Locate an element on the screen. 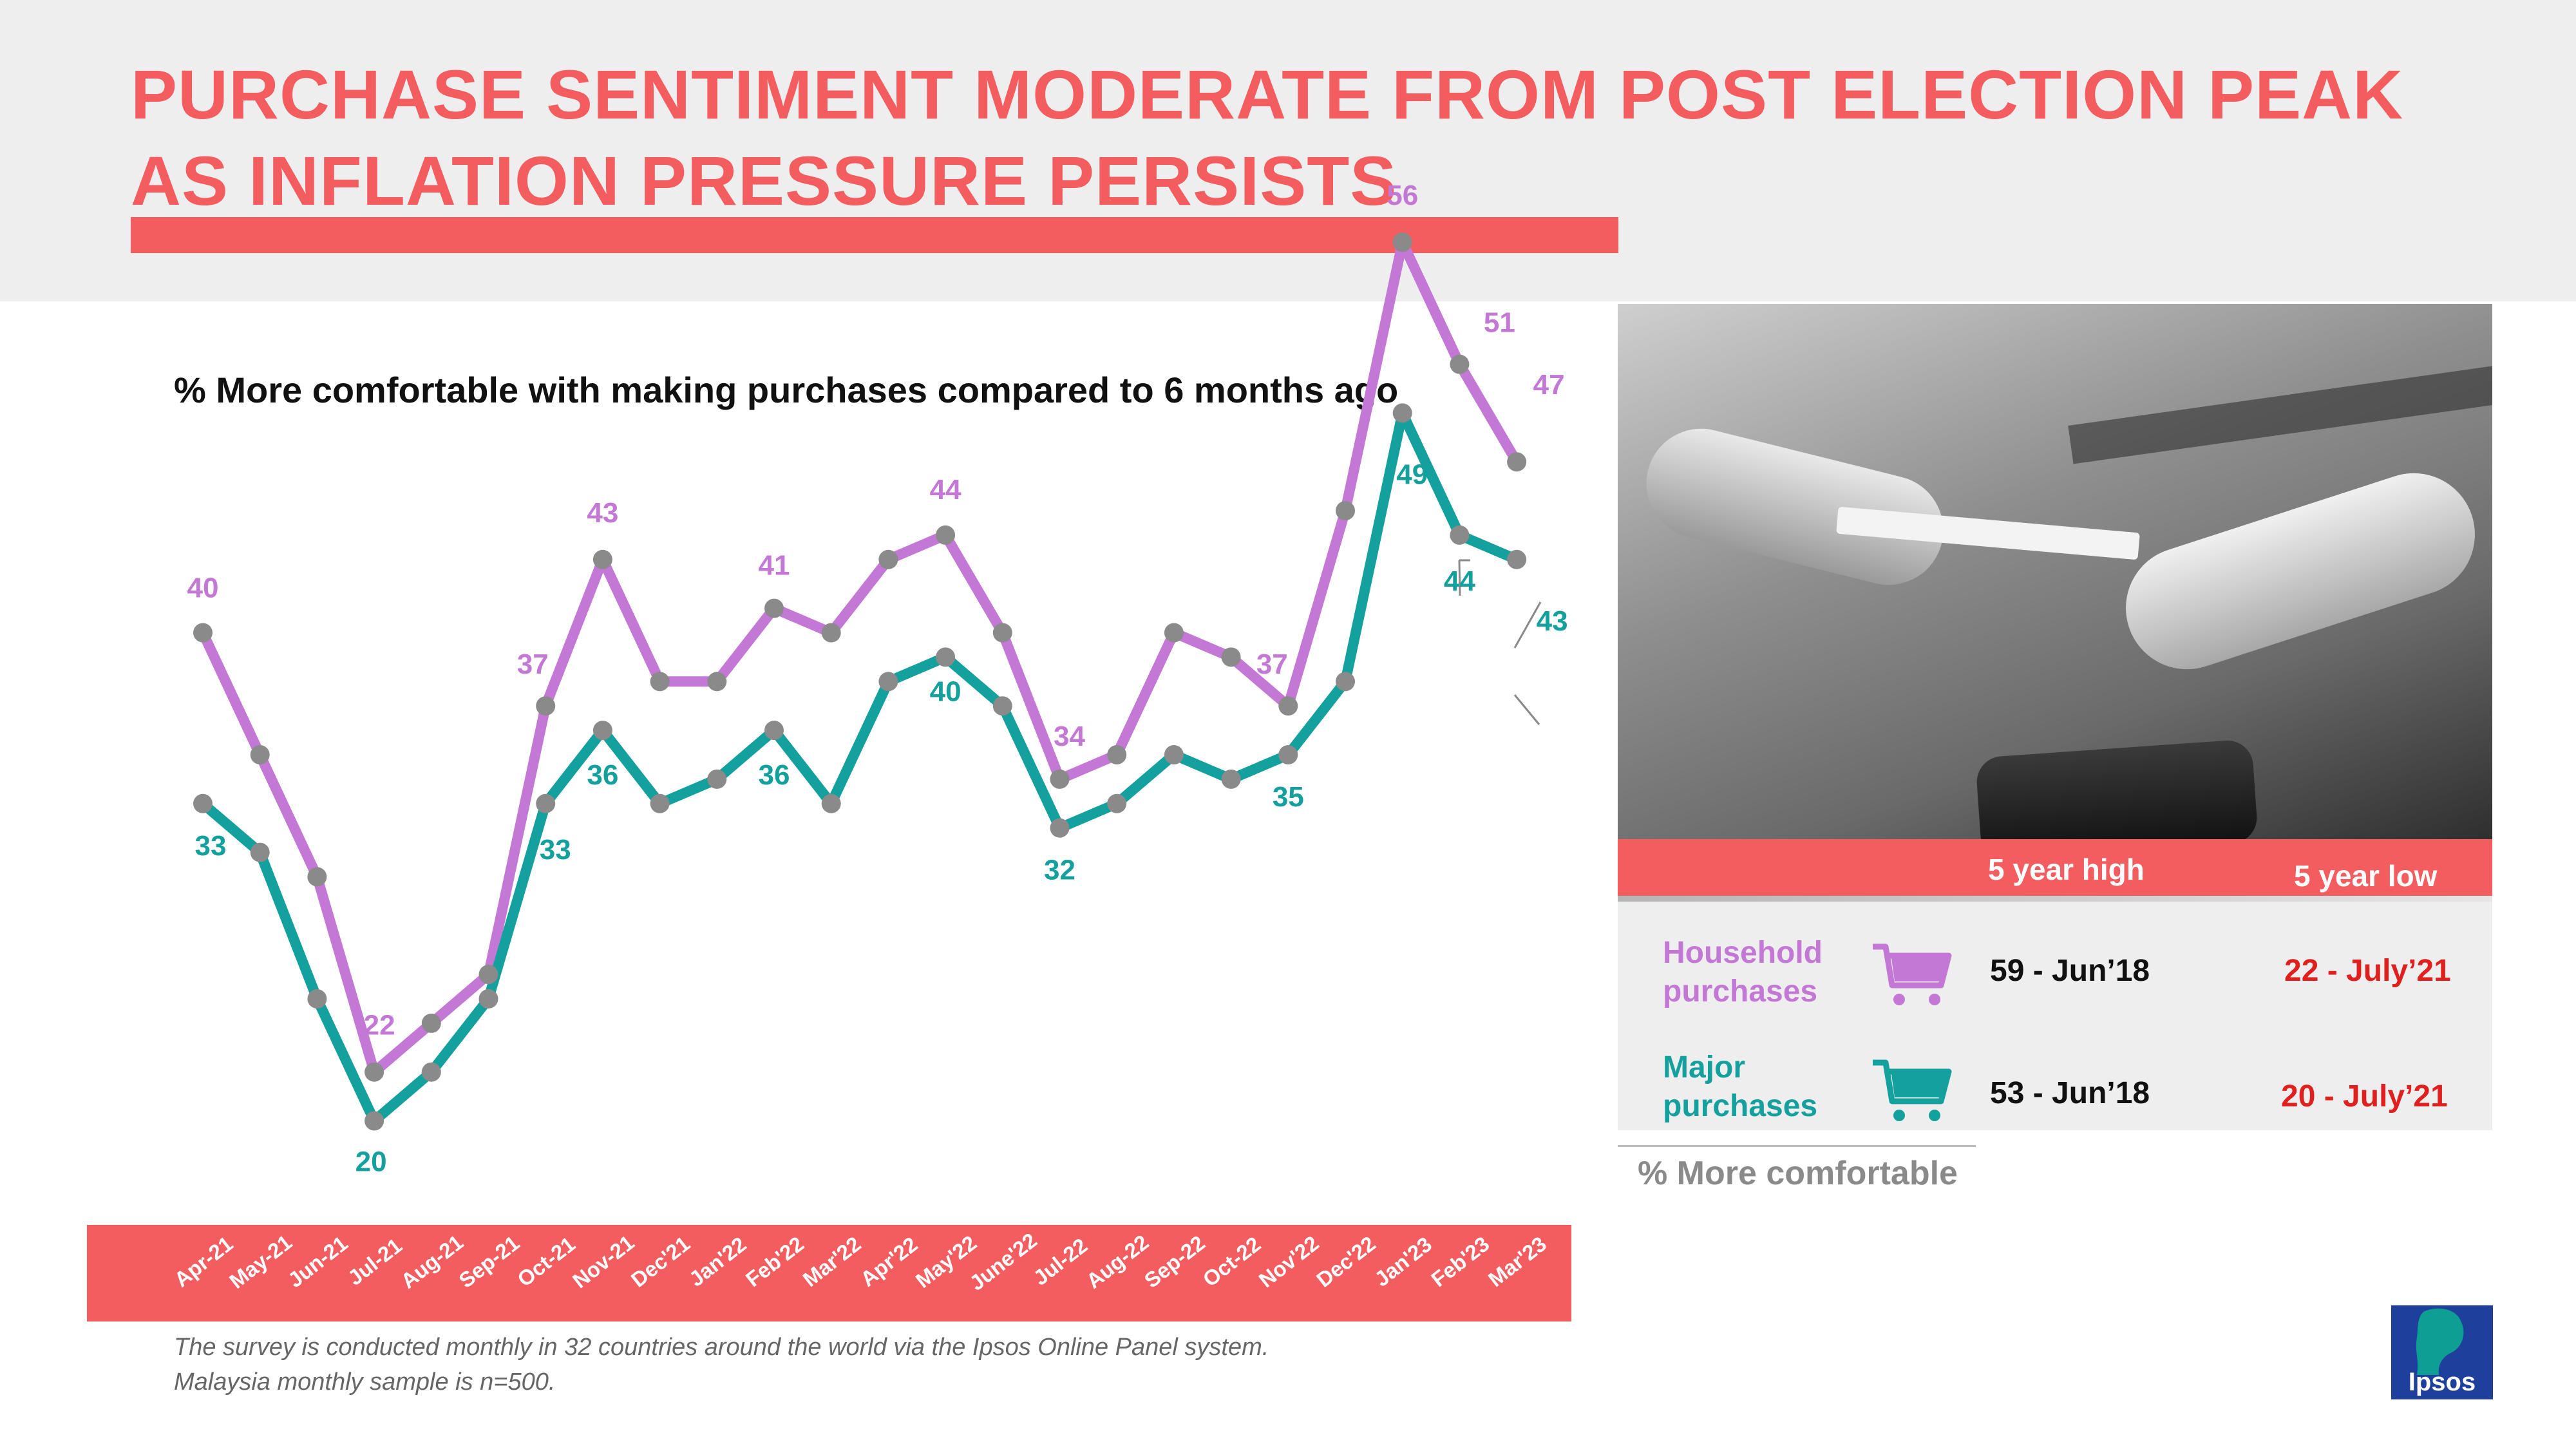 This screenshot has height=1449, width=2576. data-label-s0: 41 is located at coordinates (775, 566).